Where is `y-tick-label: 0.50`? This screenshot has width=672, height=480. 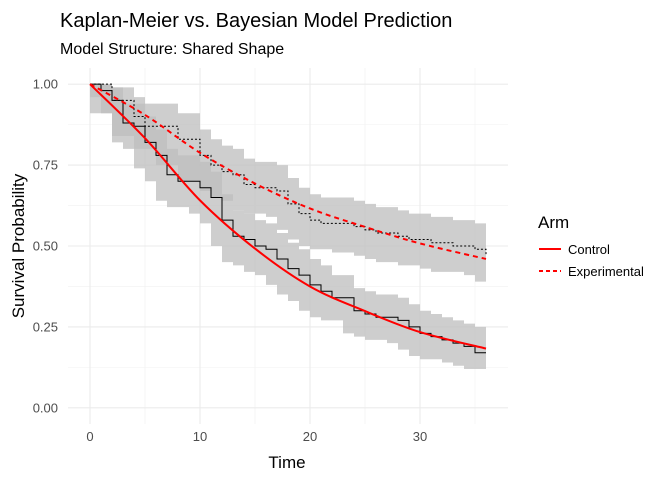 y-tick-label: 0.50 is located at coordinates (45, 246).